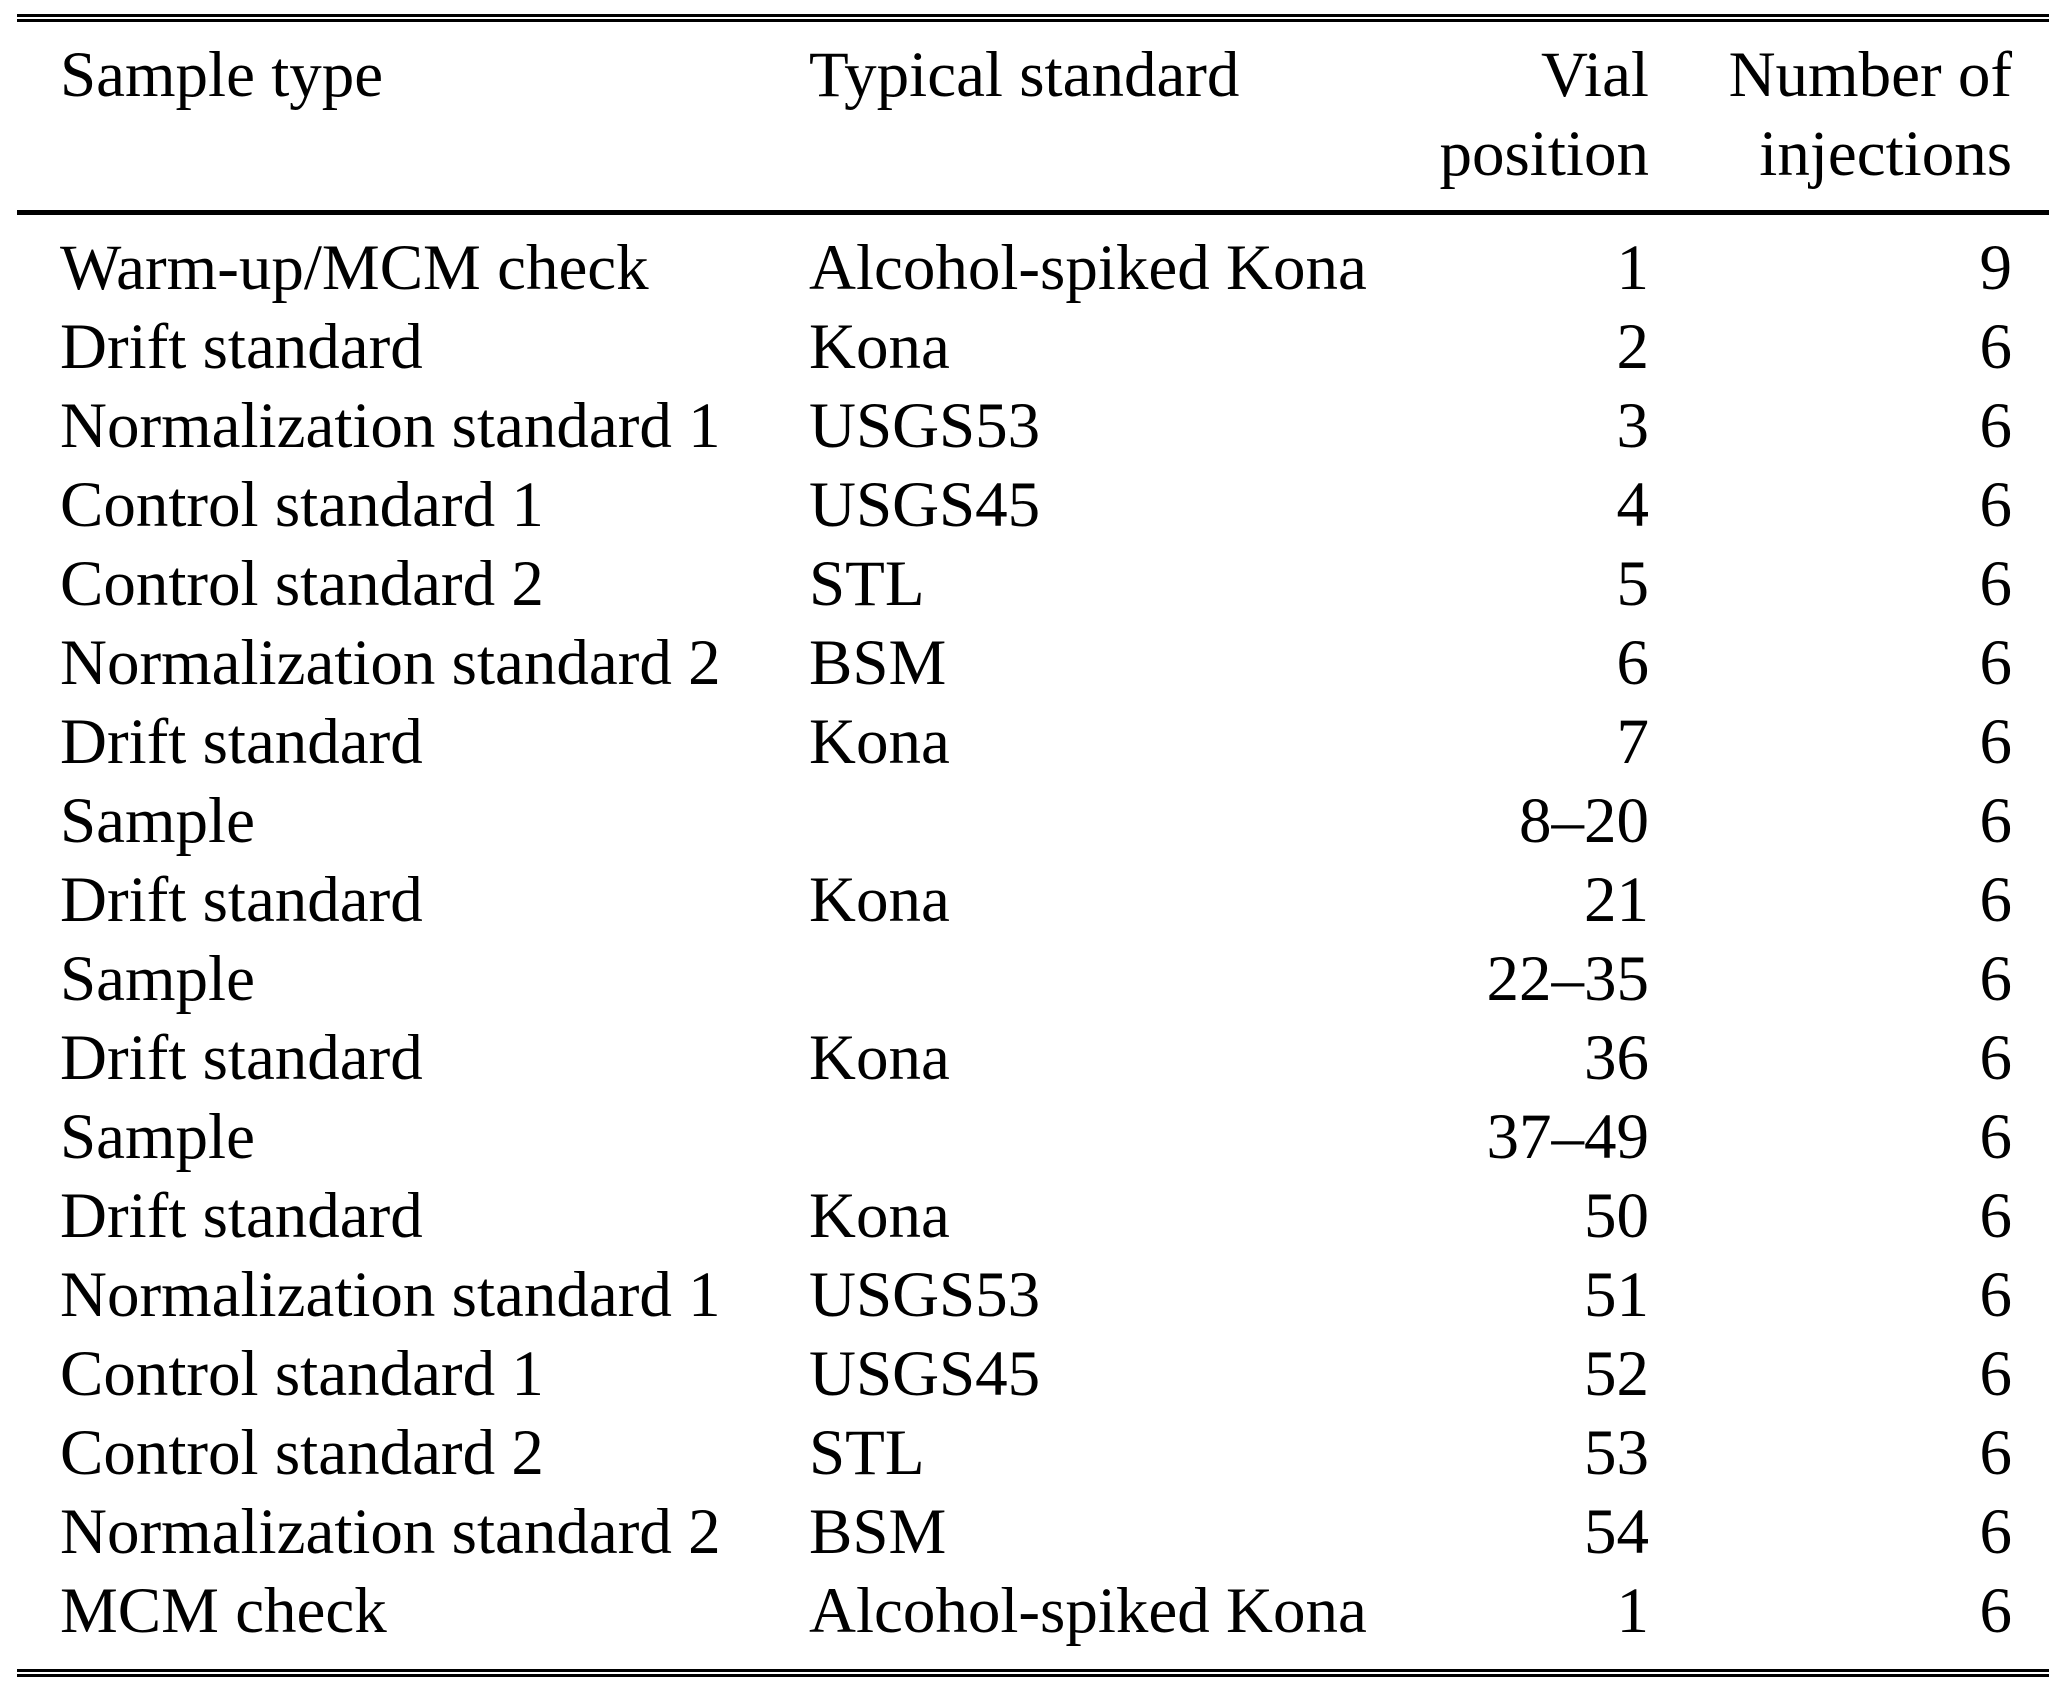  Describe the element at coordinates (393, 115) in the screenshot. I see `column-header-sample-type: Sample type` at that location.